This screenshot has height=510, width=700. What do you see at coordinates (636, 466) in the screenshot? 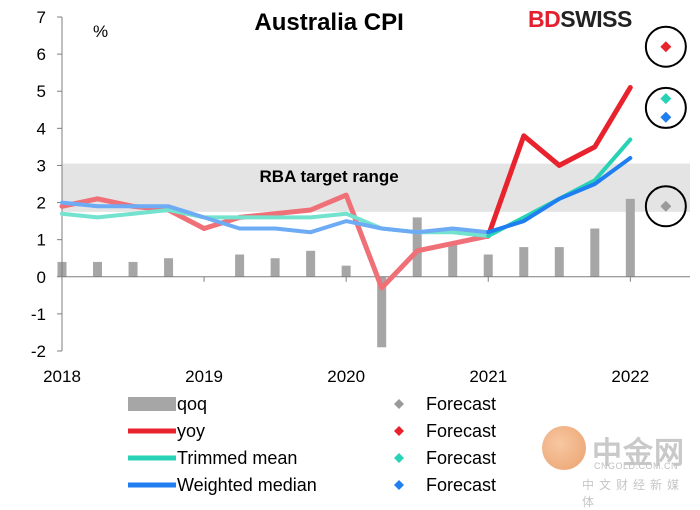
I see `watermark-url: CNGOLD.COM.CN` at bounding box center [636, 466].